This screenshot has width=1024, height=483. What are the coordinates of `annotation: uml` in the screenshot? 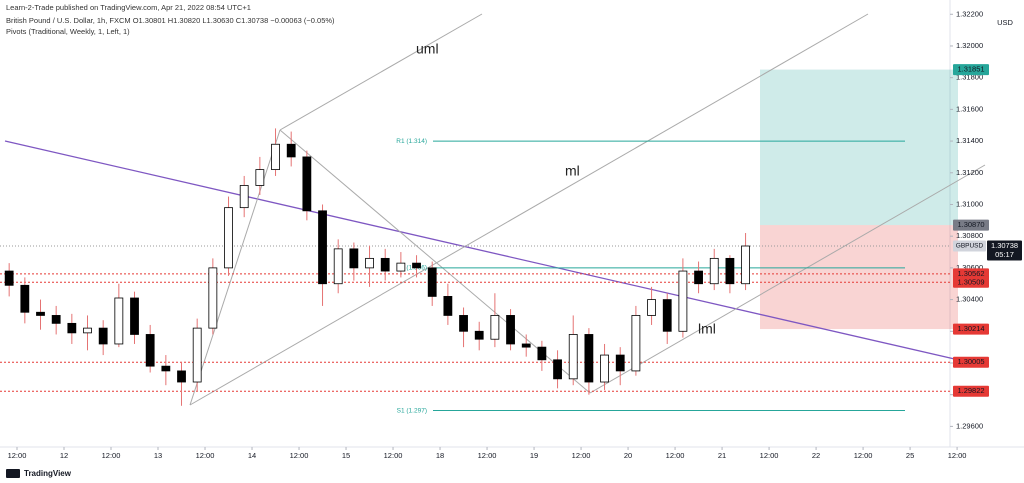 It's located at (427, 49).